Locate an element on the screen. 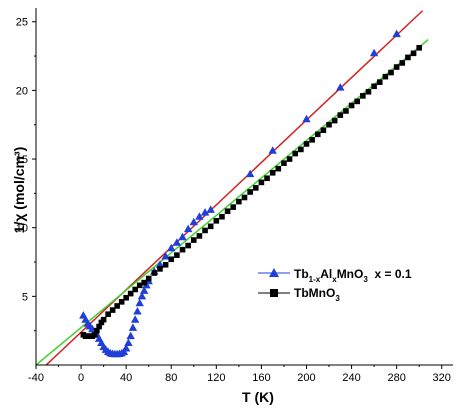 Image resolution: width=459 pixels, height=412 pixels. legend-square-marker is located at coordinates (274, 293).